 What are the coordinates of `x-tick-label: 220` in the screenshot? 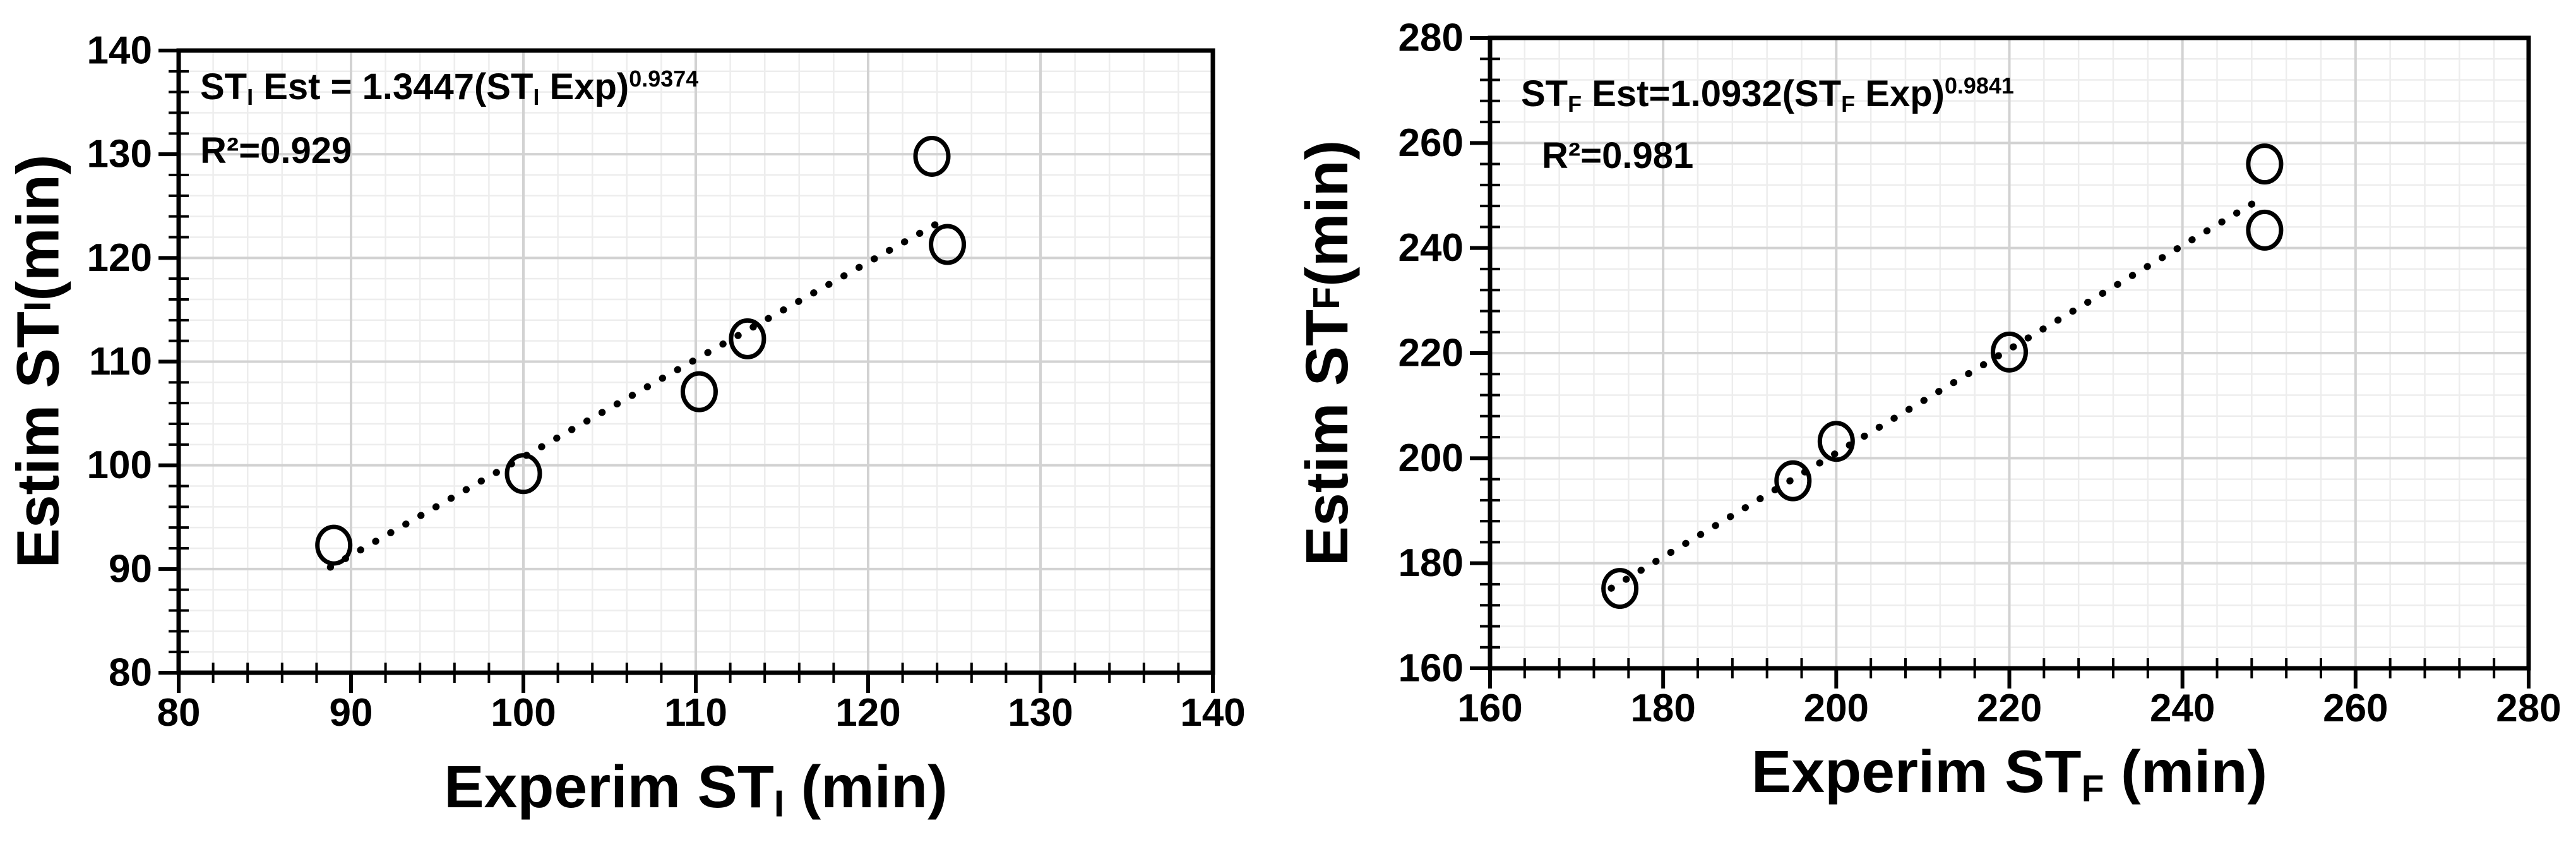 It's located at (2009, 708).